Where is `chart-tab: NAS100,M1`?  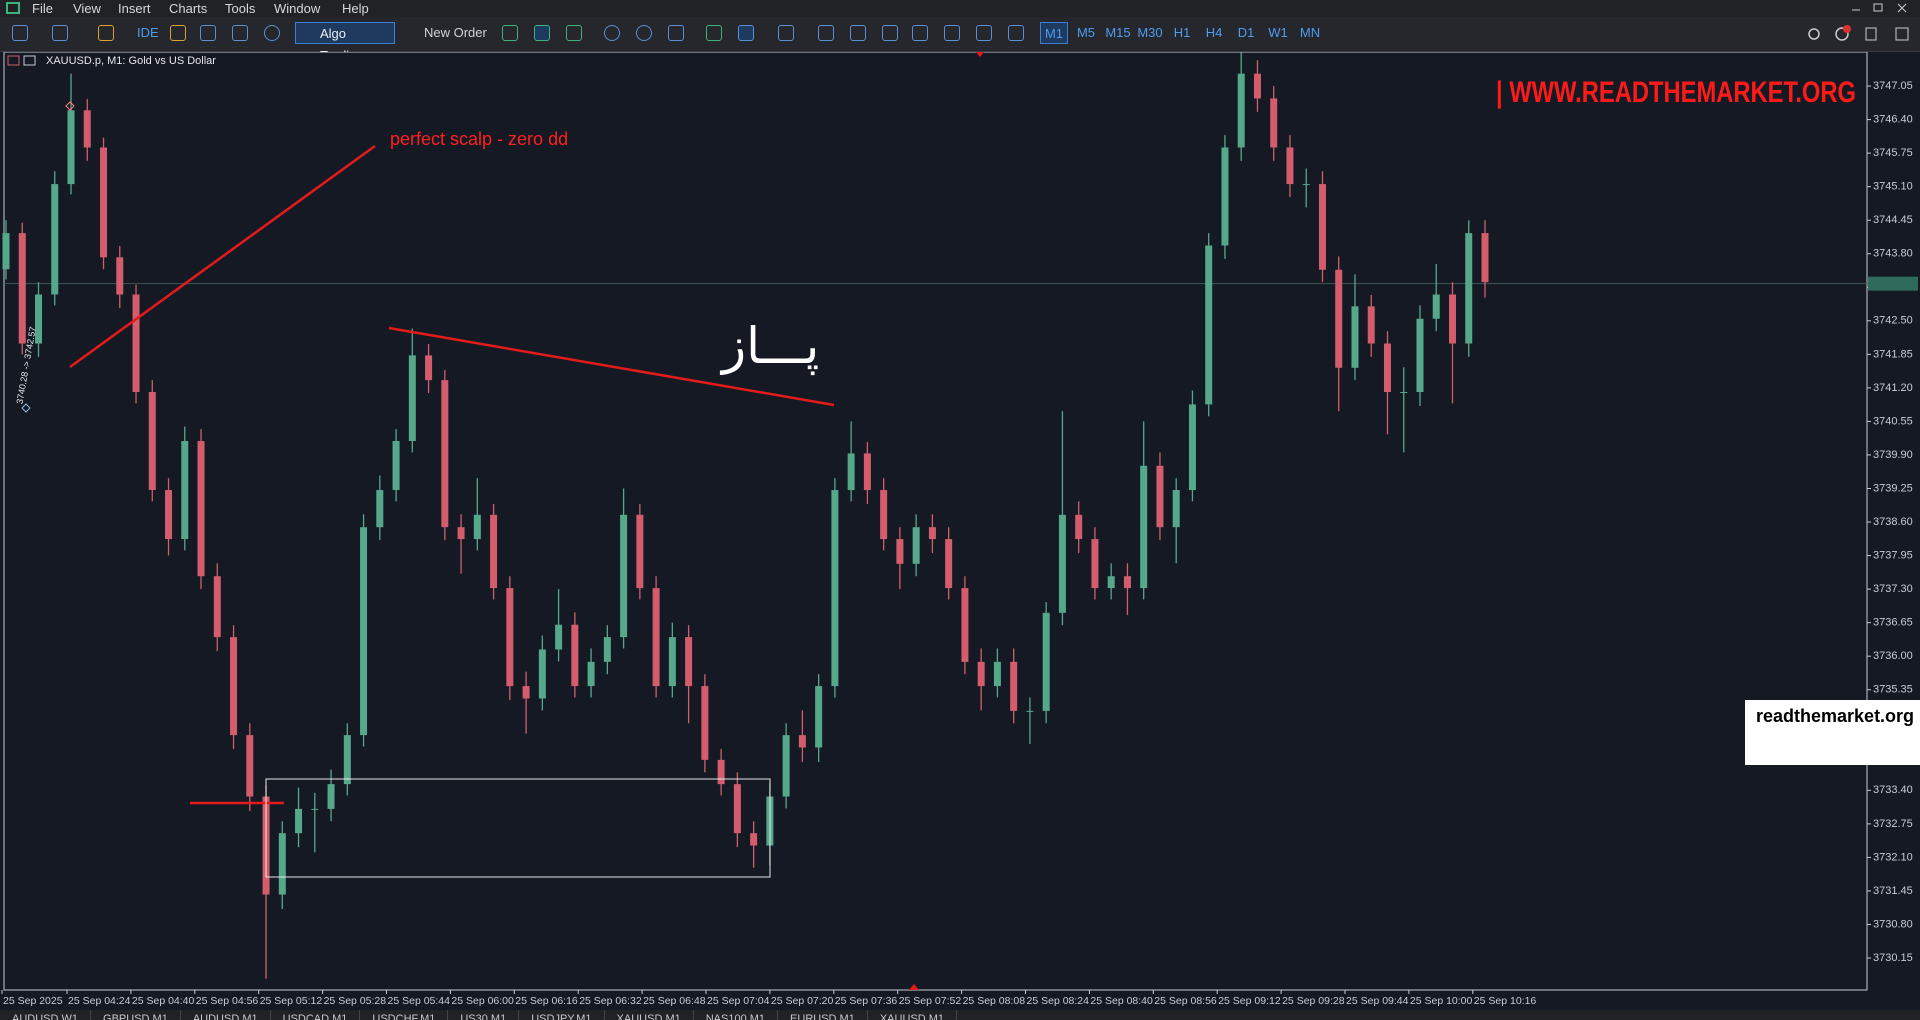 chart-tab: NAS100,M1 is located at coordinates (736, 1015).